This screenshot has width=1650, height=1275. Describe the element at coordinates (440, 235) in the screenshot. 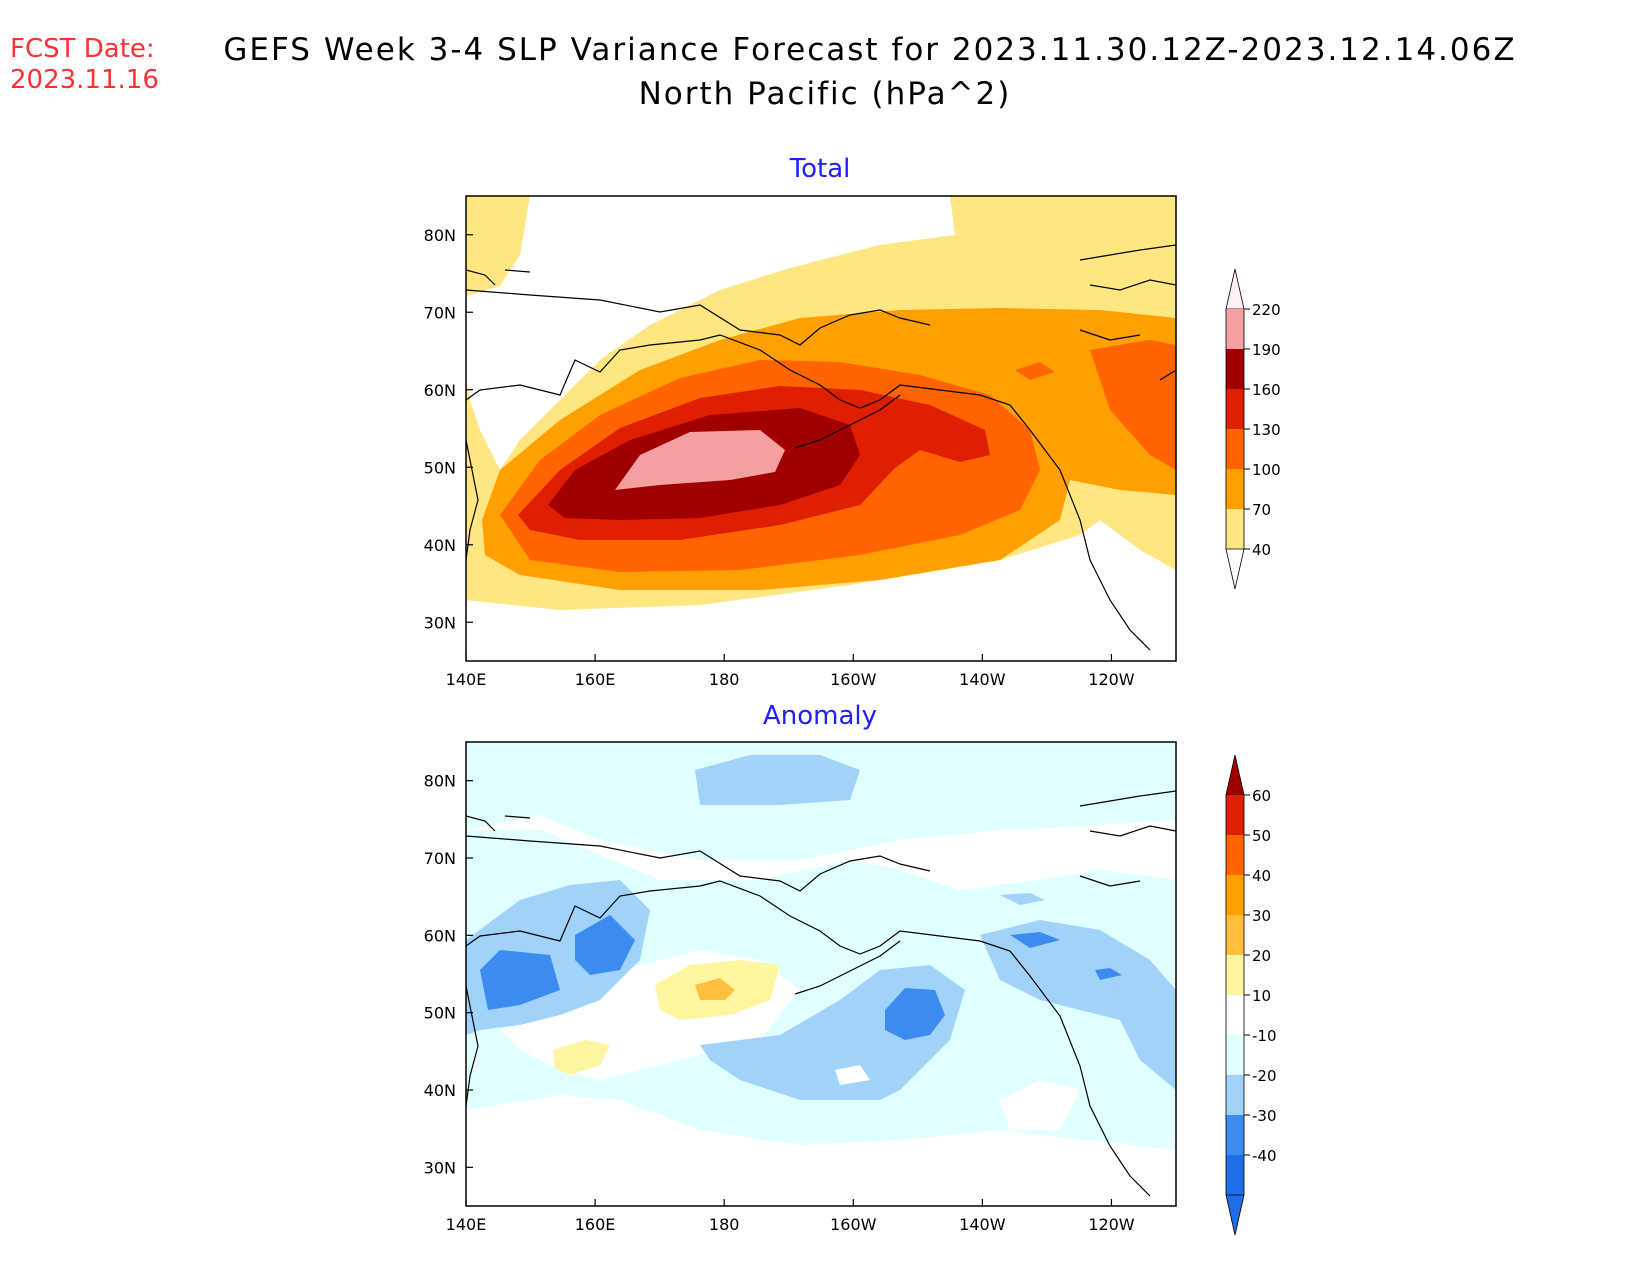

I see `total-lat-label: 80N` at that location.